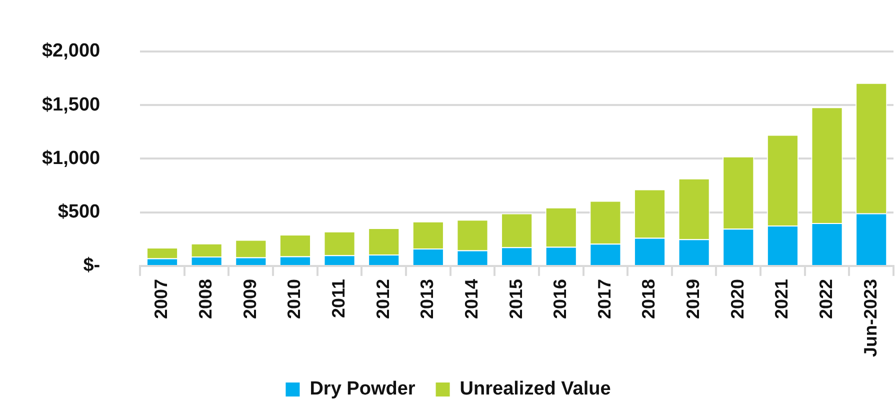  What do you see at coordinates (648, 299) in the screenshot?
I see `x-tick-label: 2018` at bounding box center [648, 299].